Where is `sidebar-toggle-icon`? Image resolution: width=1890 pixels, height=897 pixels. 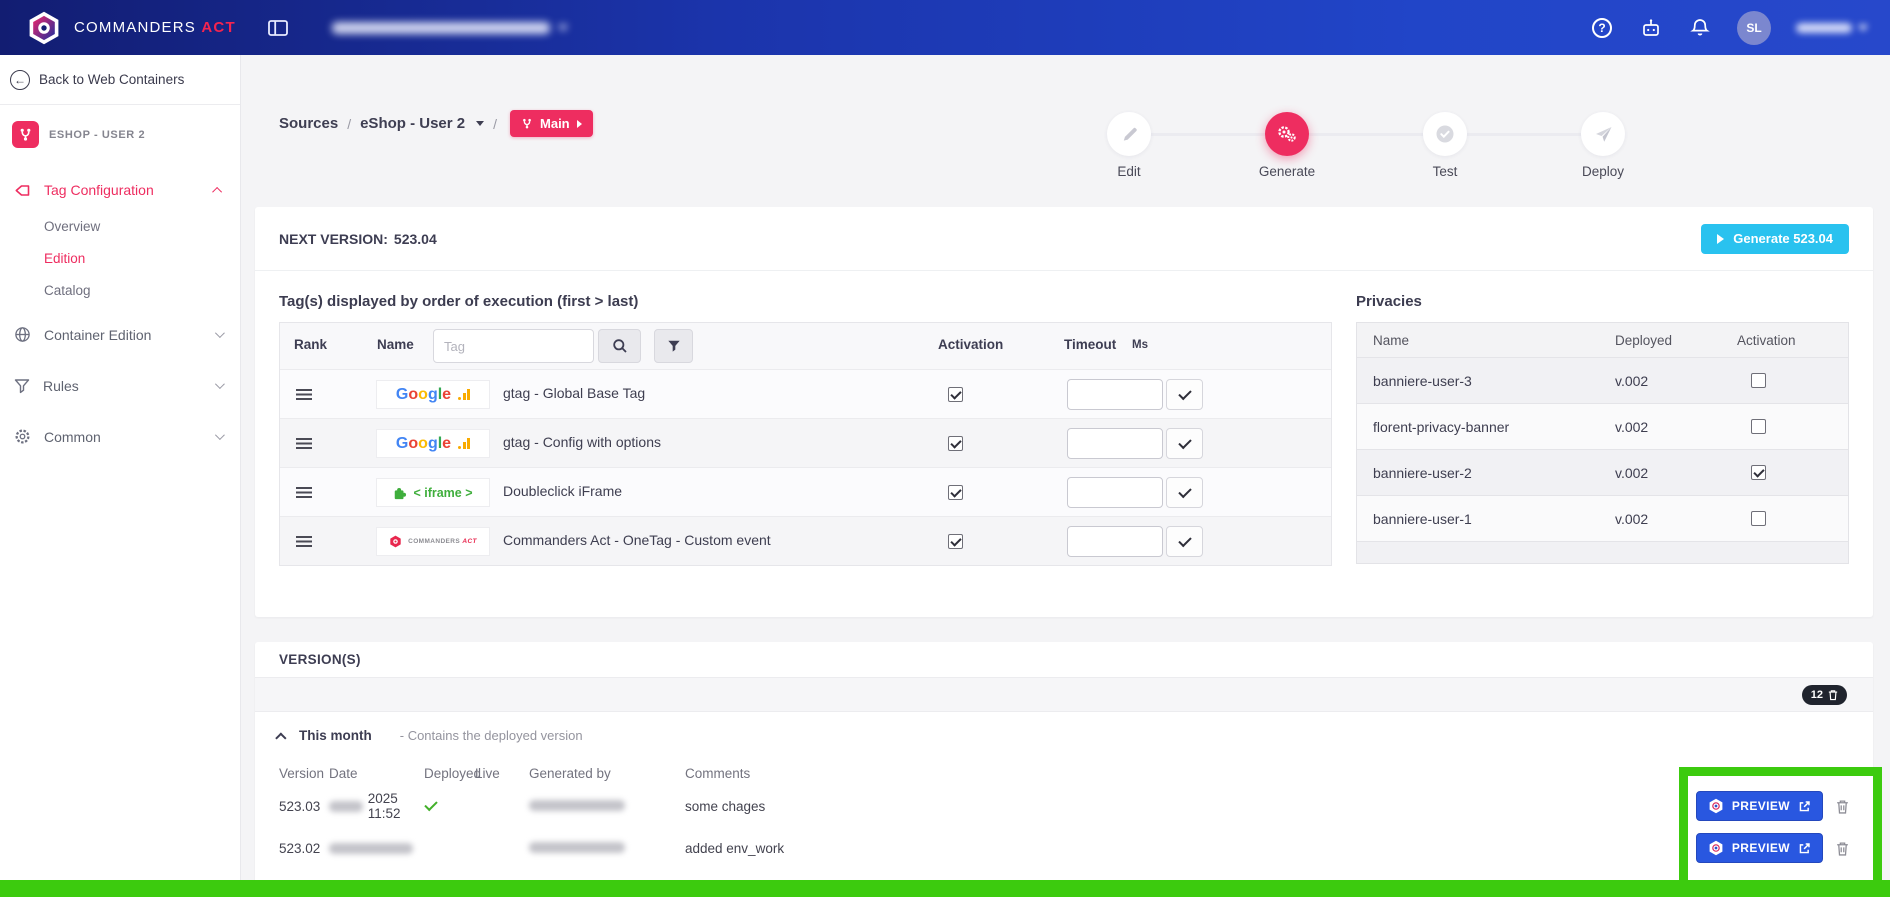 sidebar-toggle-icon is located at coordinates (277, 27).